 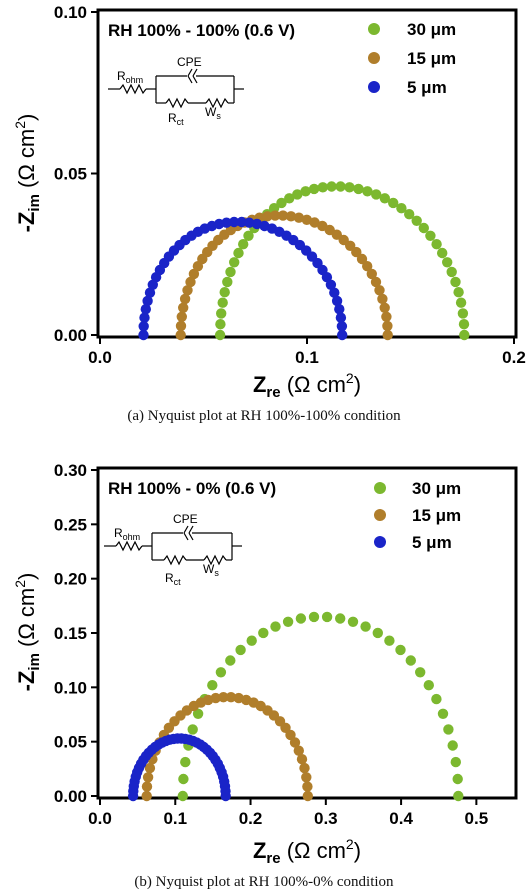 What do you see at coordinates (436, 515) in the screenshot?
I see `legend-label-15um-b: 15 μm` at bounding box center [436, 515].